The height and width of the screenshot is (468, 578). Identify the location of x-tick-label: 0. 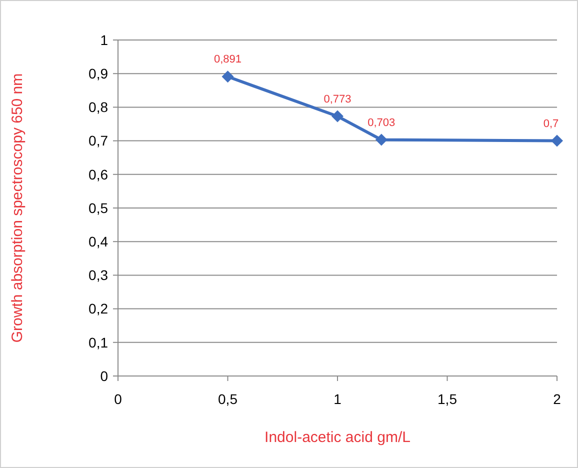
(118, 399).